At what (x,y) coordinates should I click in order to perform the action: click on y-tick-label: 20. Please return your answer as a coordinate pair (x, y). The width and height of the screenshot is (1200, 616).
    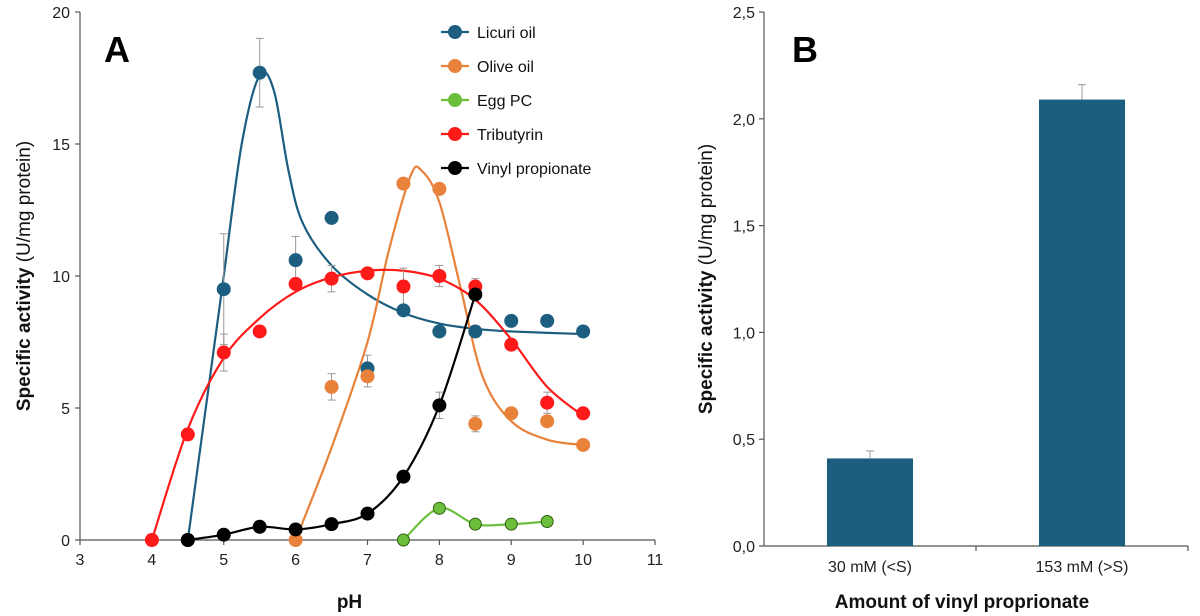
    Looking at the image, I should click on (61, 13).